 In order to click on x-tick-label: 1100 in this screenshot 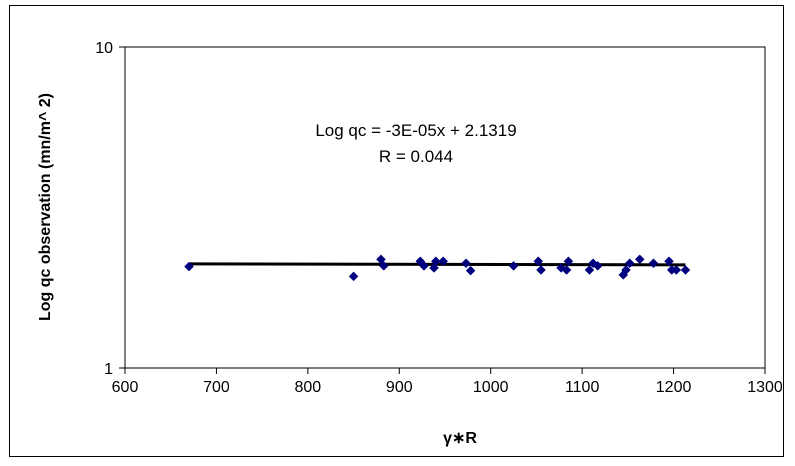, I will do `click(582, 387)`.